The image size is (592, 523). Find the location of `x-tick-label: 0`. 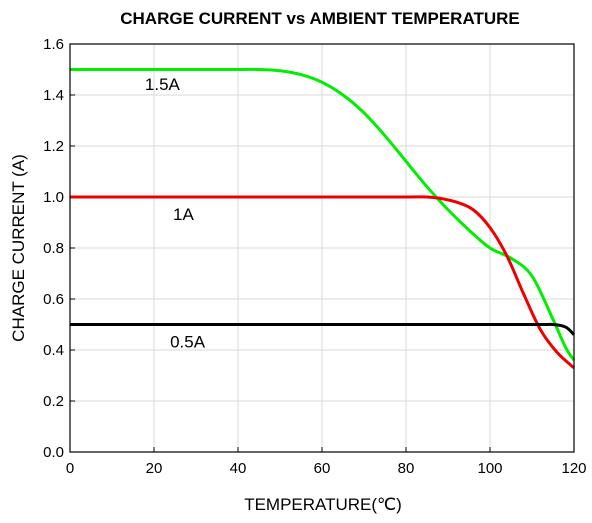

x-tick-label: 0 is located at coordinates (70, 468).